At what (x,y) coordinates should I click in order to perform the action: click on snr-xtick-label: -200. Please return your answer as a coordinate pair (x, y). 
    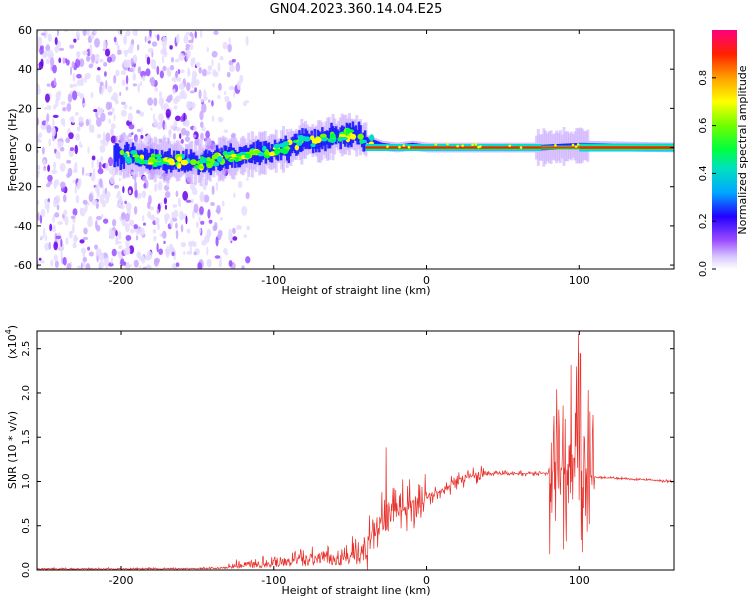
    Looking at the image, I should click on (121, 580).